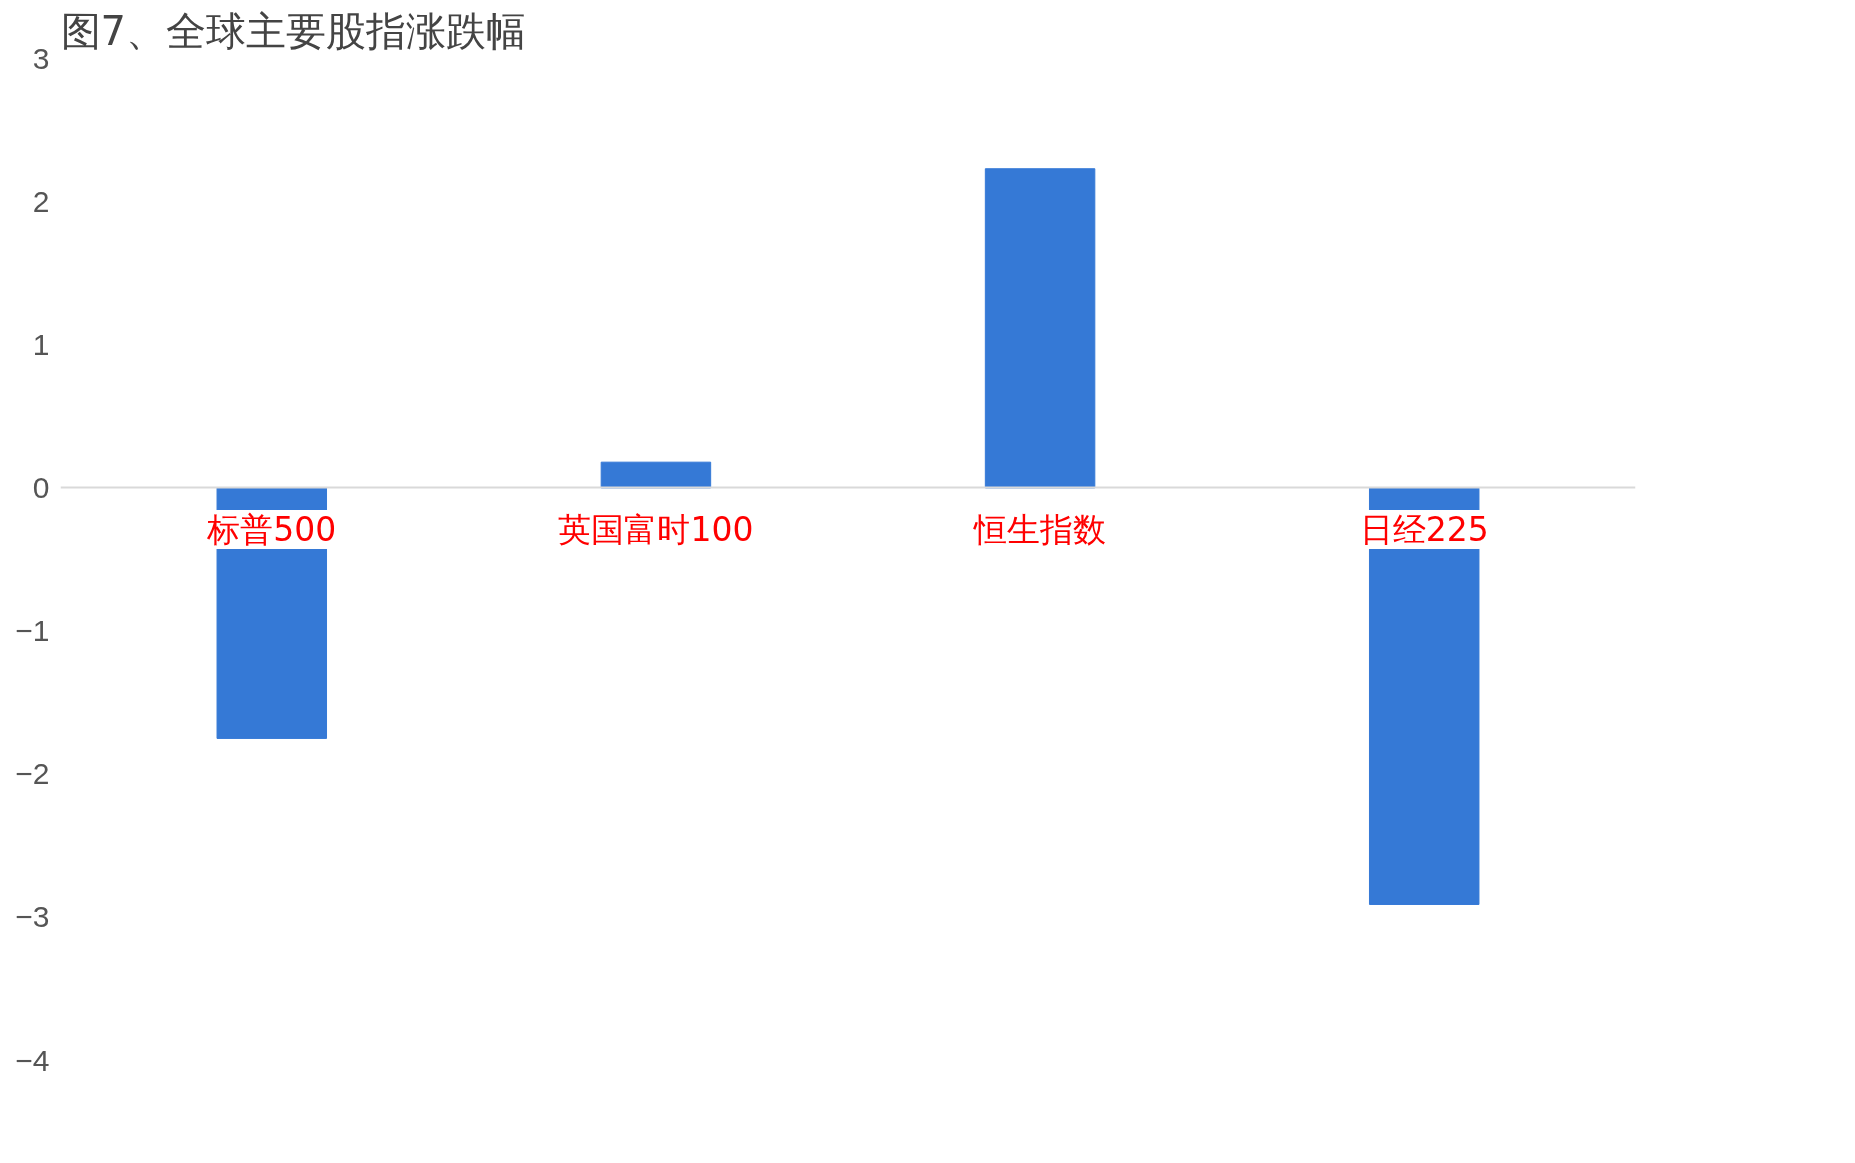 The image size is (1855, 1163). I want to click on y-tick-label: 3, so click(41, 58).